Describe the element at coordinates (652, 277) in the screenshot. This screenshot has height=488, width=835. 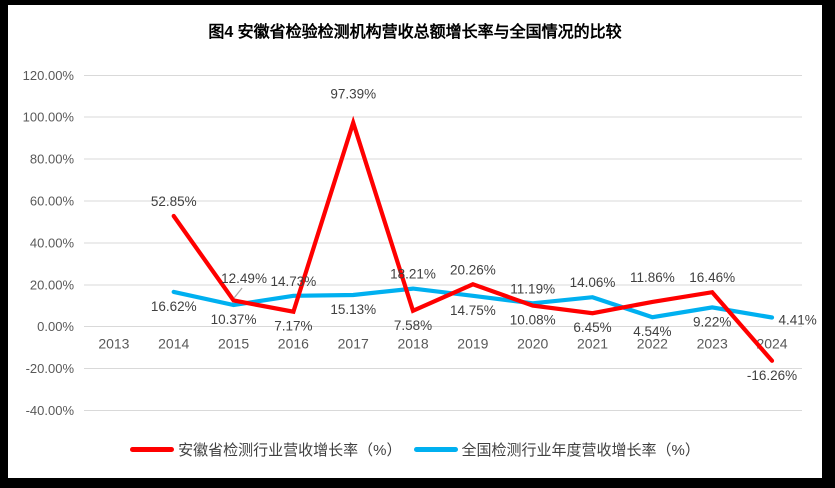
I see `data-label: 11.86%` at that location.